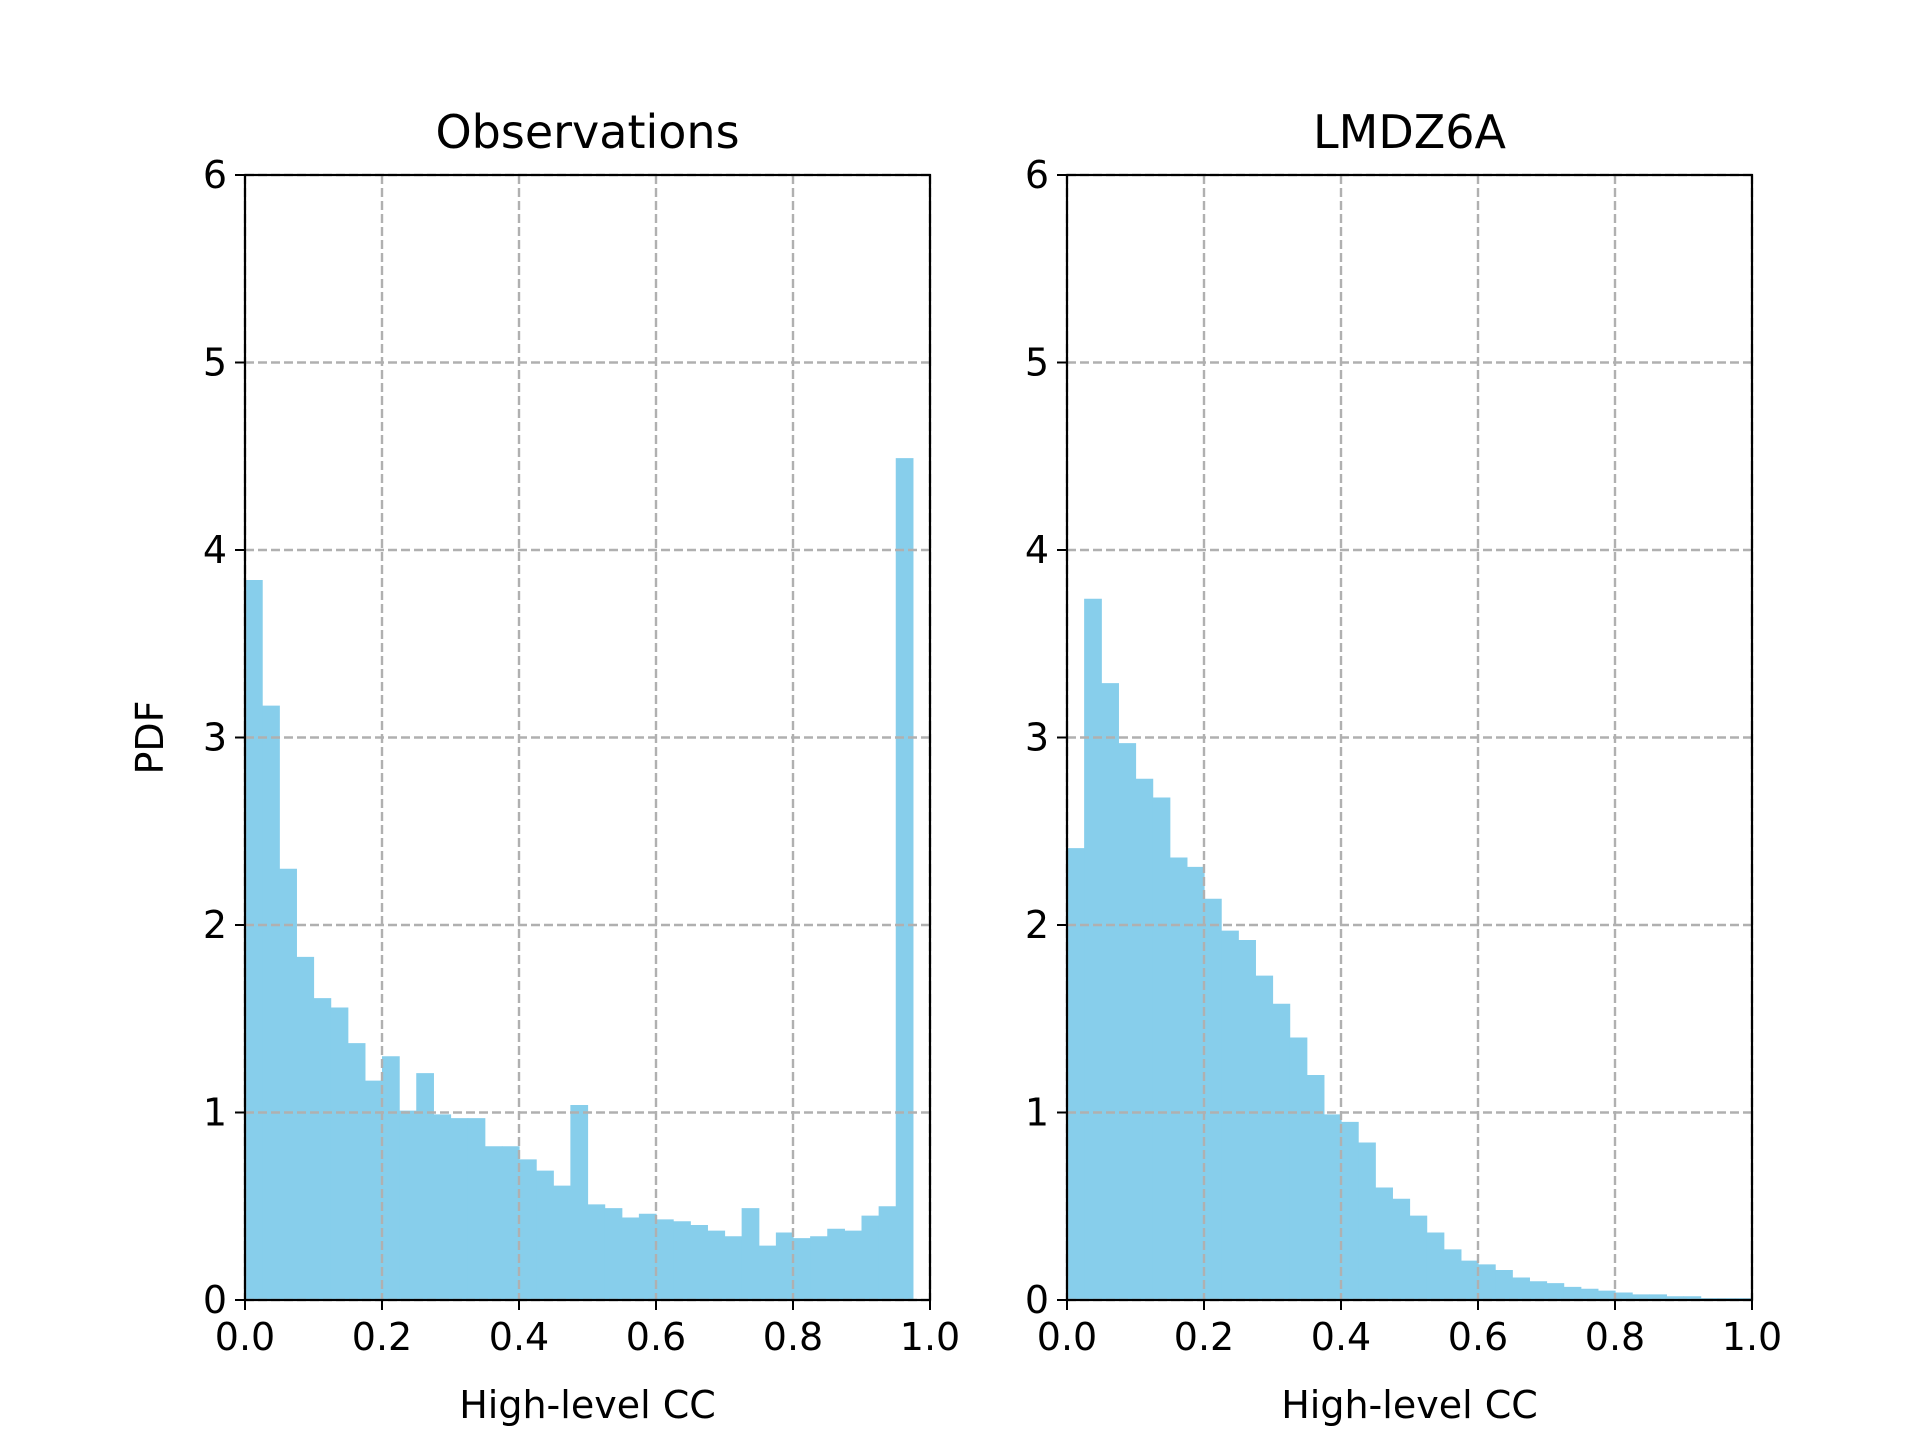  What do you see at coordinates (587, 1405) in the screenshot?
I see `x-axis-label: High-level CC` at bounding box center [587, 1405].